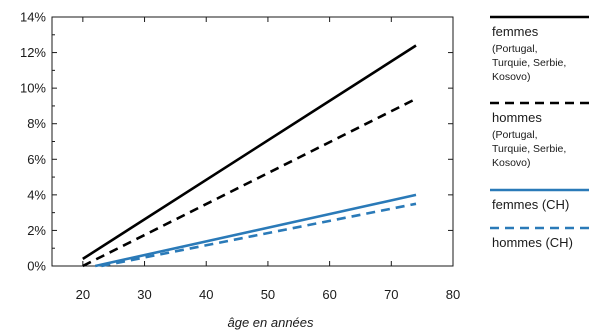  Describe the element at coordinates (391, 294) in the screenshot. I see `x-tick-label: 70` at that location.